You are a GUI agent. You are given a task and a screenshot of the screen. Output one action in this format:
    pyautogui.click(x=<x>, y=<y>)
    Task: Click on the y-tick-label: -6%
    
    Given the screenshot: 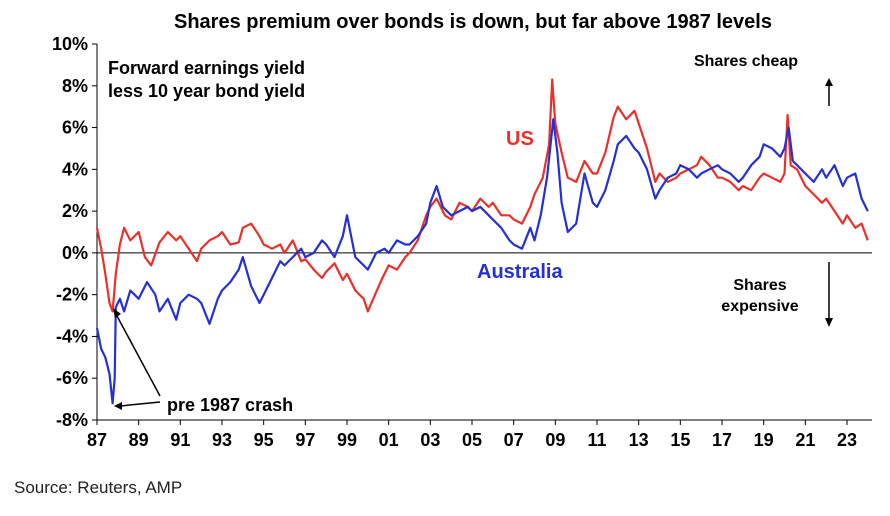 What is the action you would take?
    pyautogui.click(x=72, y=378)
    